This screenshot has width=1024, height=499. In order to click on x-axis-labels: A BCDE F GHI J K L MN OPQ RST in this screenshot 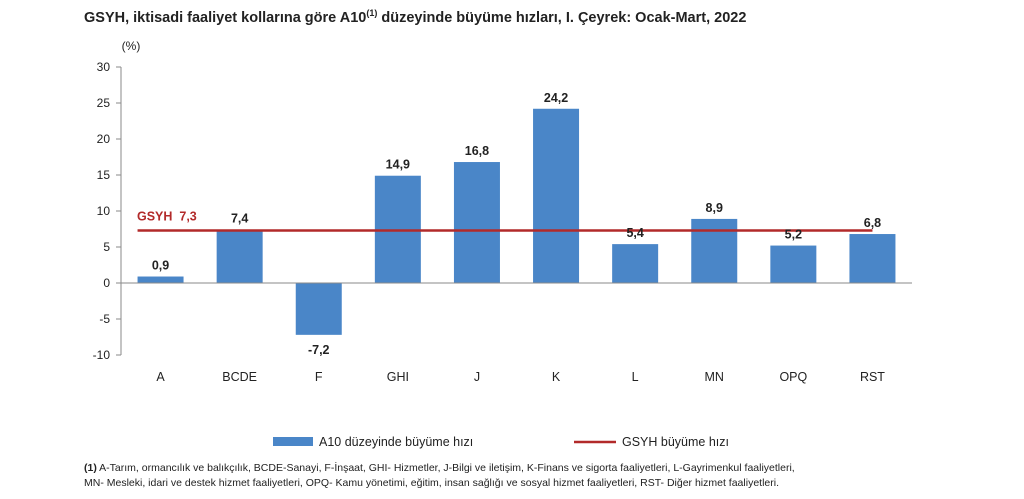, I will do `click(520, 377)`.